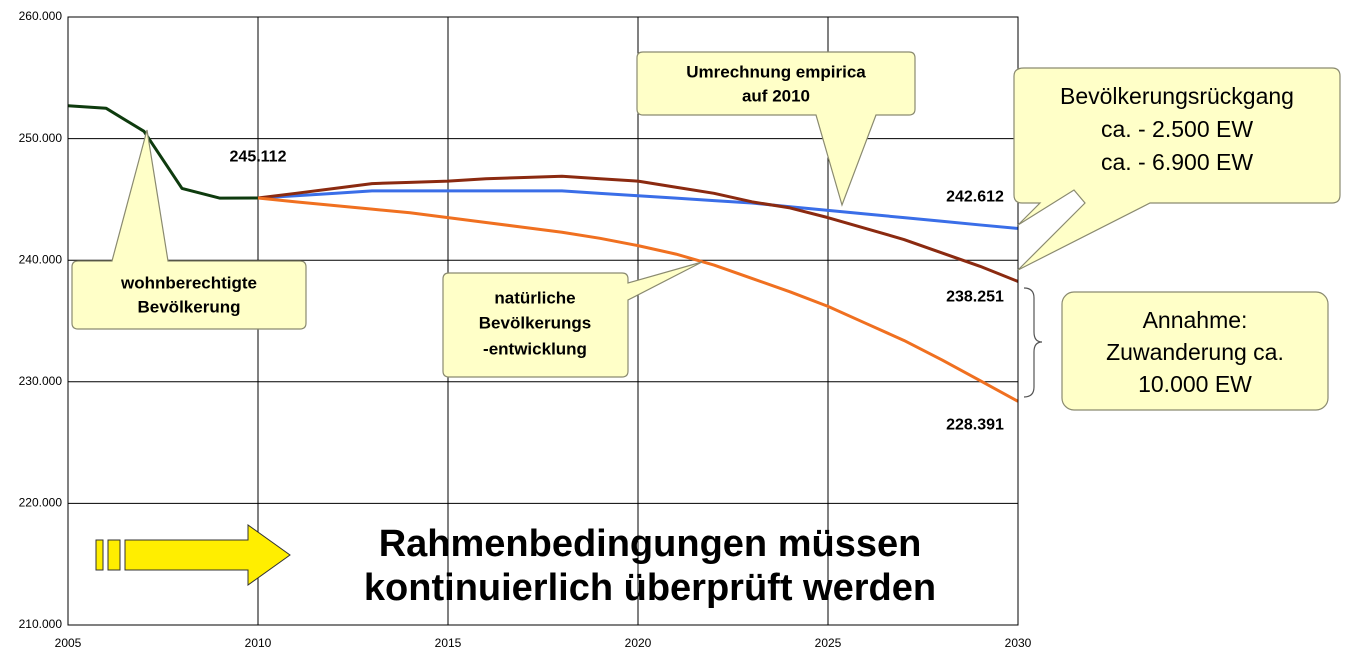 Image resolution: width=1358 pixels, height=653 pixels. What do you see at coordinates (188, 282) in the screenshot?
I see `callout-text: wohnberechtigte` at bounding box center [188, 282].